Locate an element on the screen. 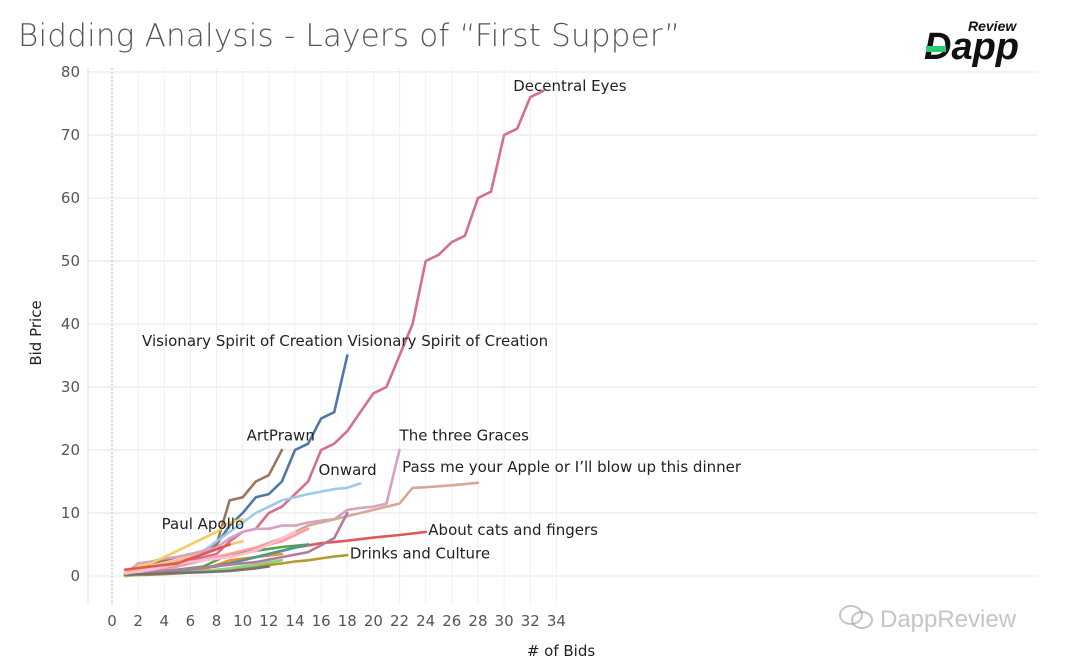 This screenshot has height=671, width=1080. x-tick-label: 32 is located at coordinates (530, 621).